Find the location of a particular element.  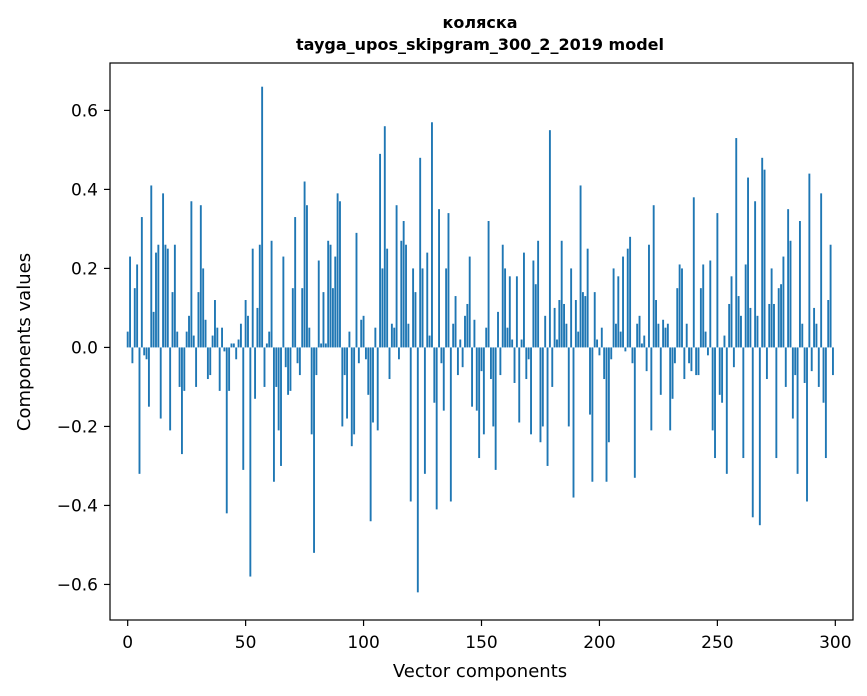

x-tick-label: 100 is located at coordinates (363, 643).